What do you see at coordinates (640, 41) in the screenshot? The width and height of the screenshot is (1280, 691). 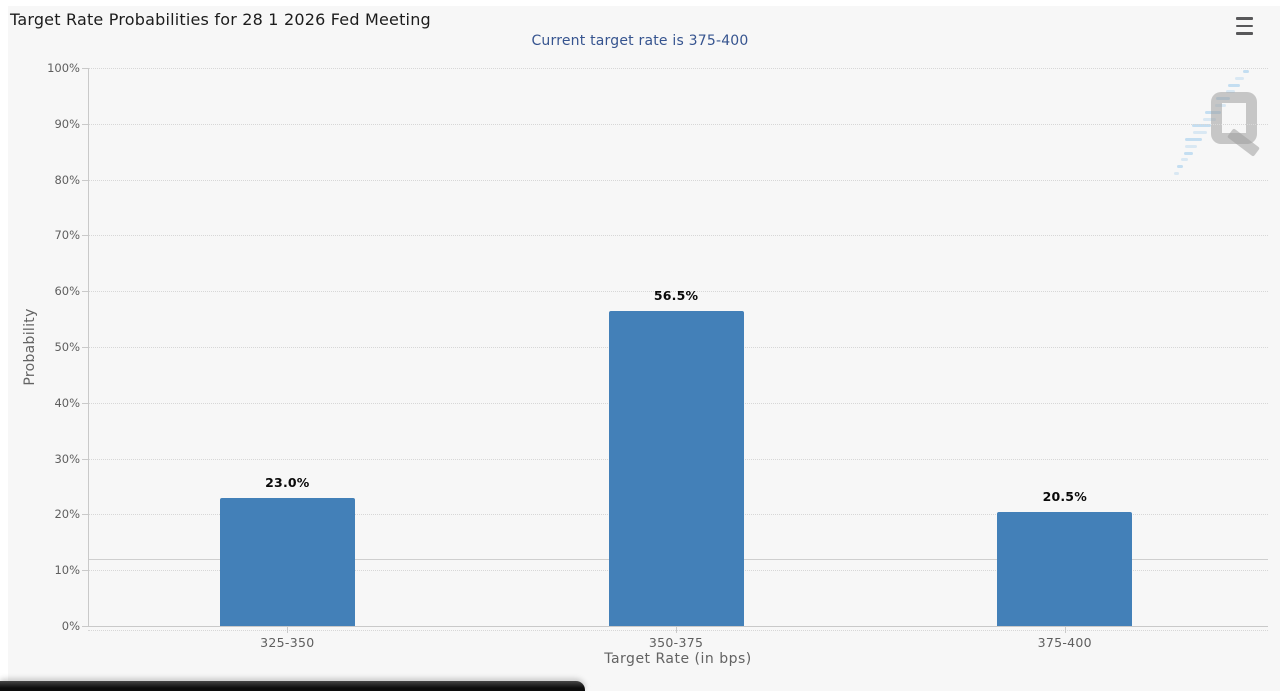 I see `chart-subtitle: Current target rate is 375-400` at bounding box center [640, 41].